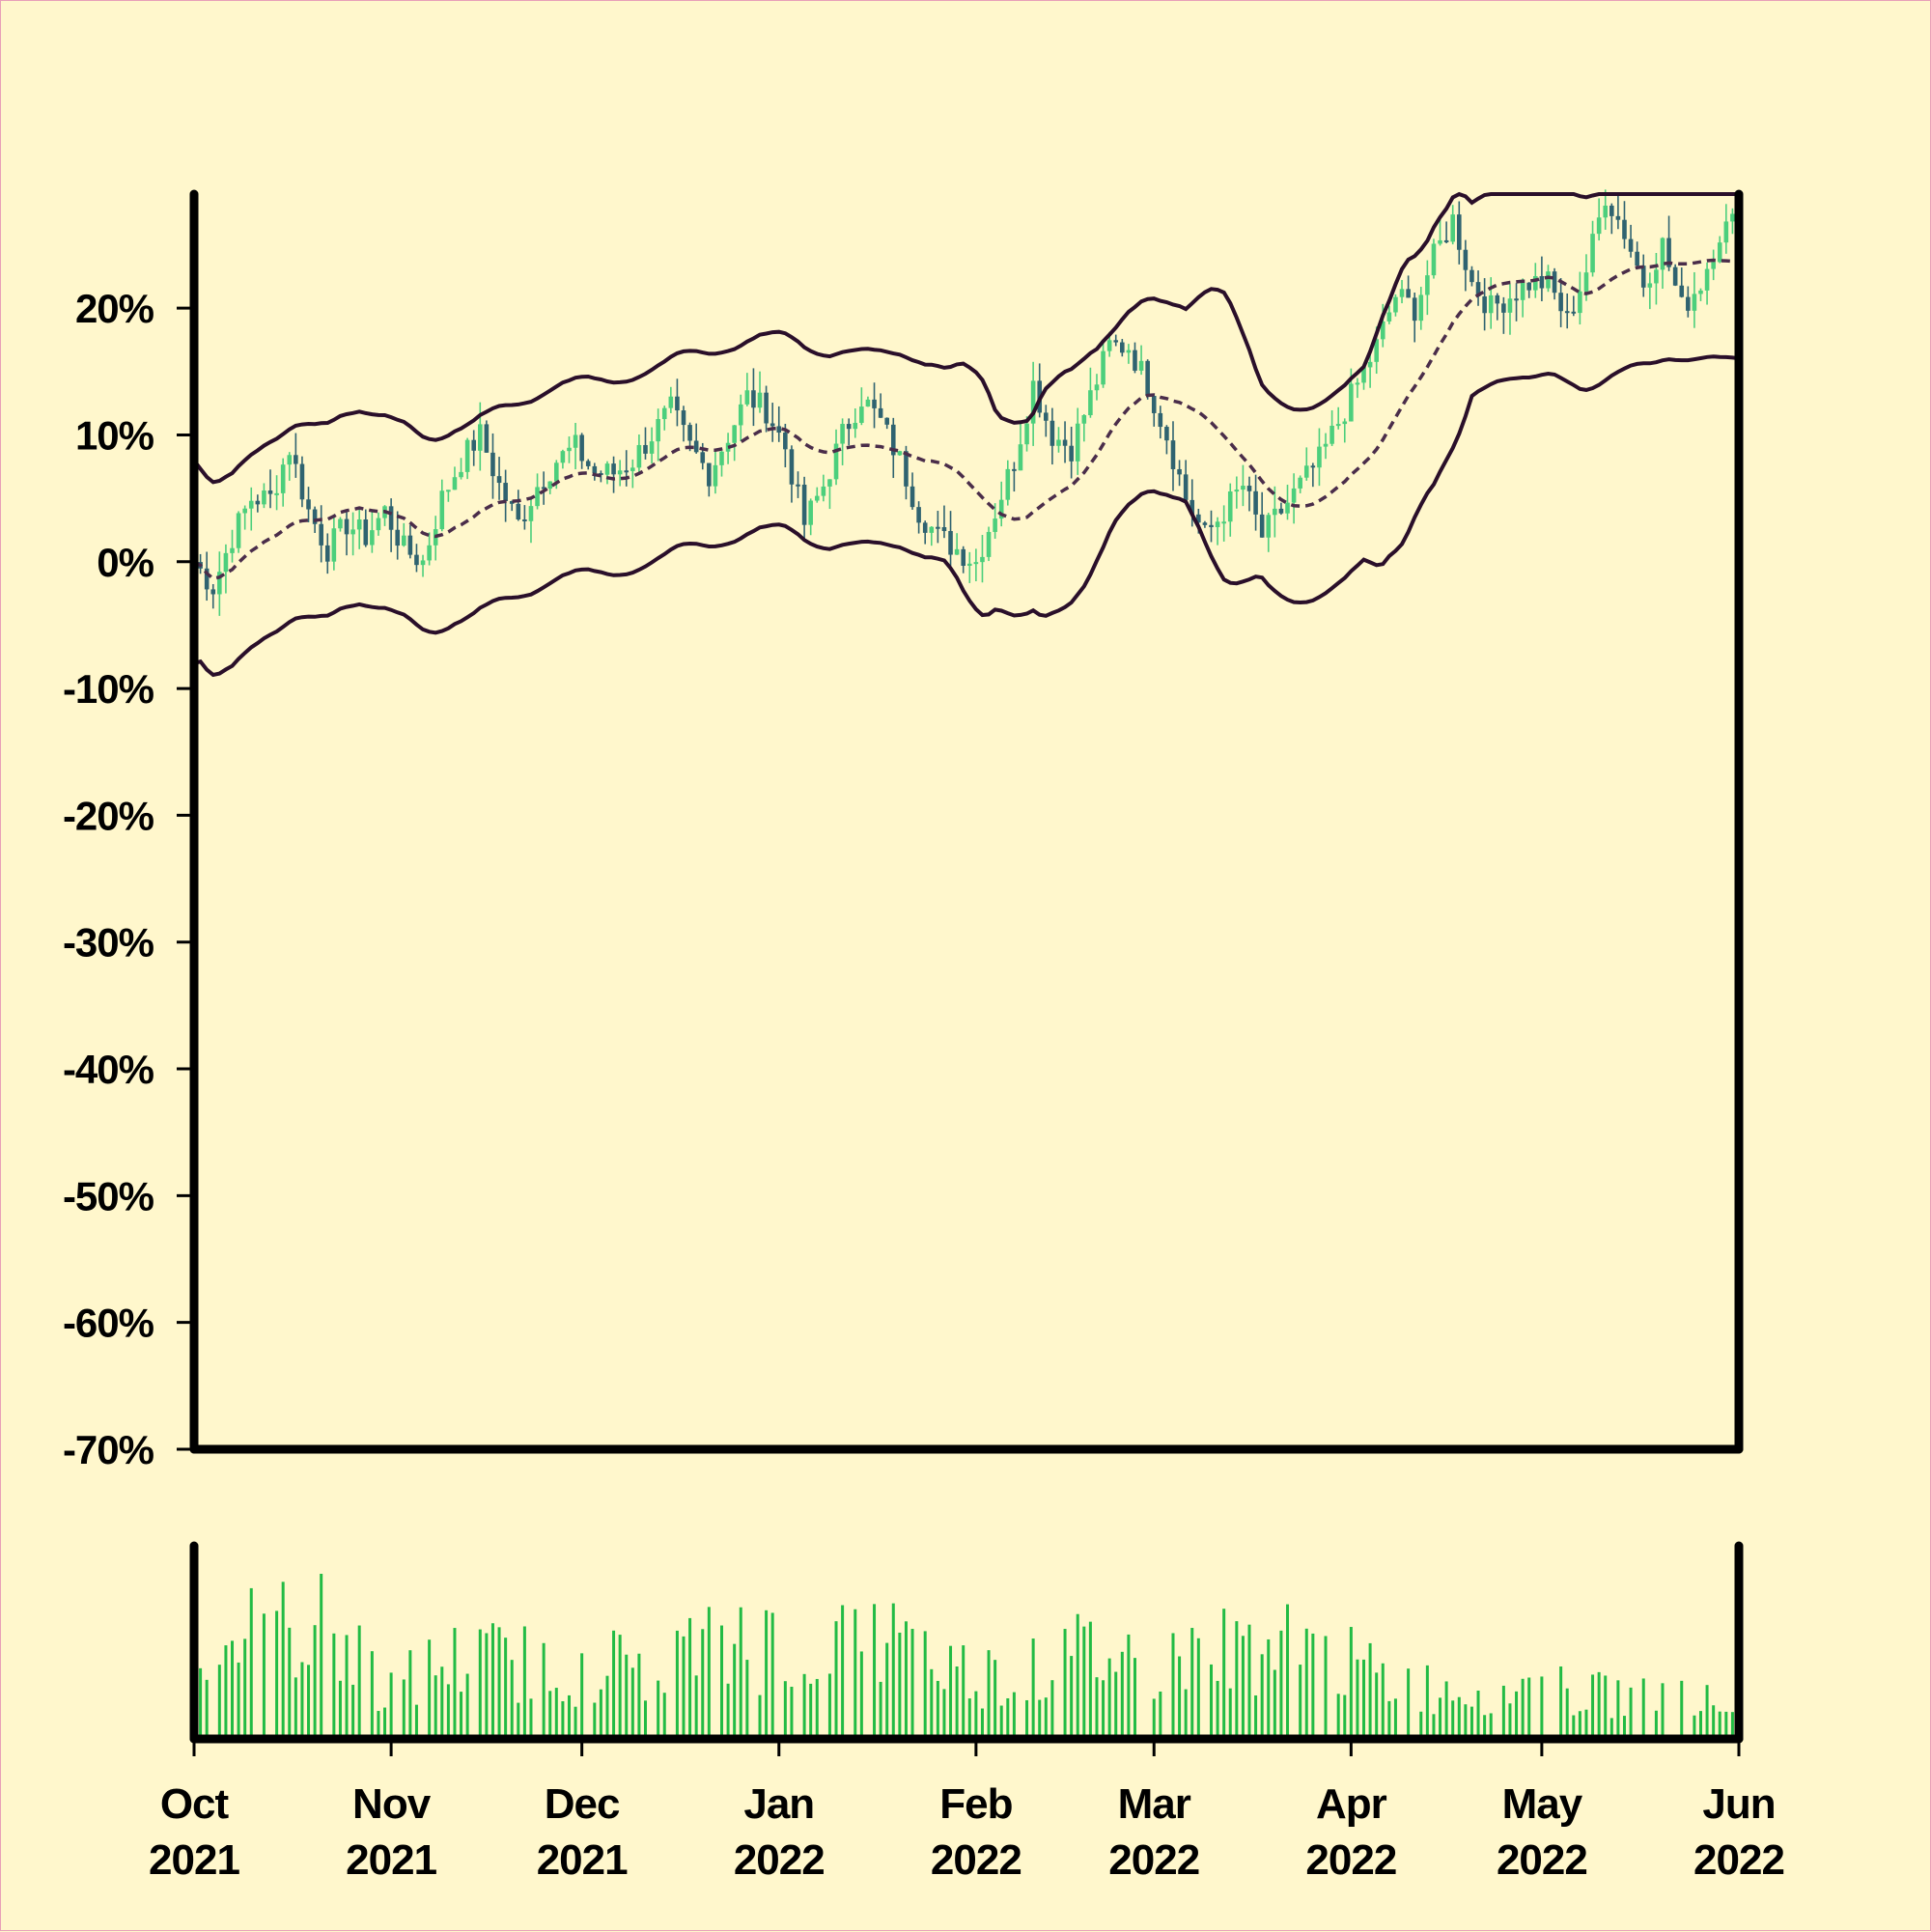 Image resolution: width=1931 pixels, height=1932 pixels. I want to click on x-tick-label-month: Apr, so click(1351, 1804).